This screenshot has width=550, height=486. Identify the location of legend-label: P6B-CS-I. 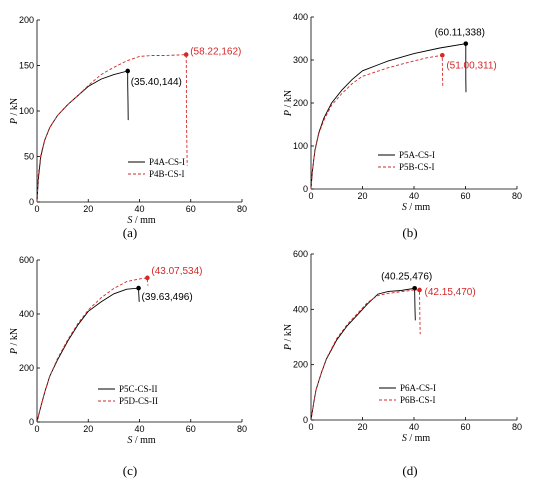
(418, 400).